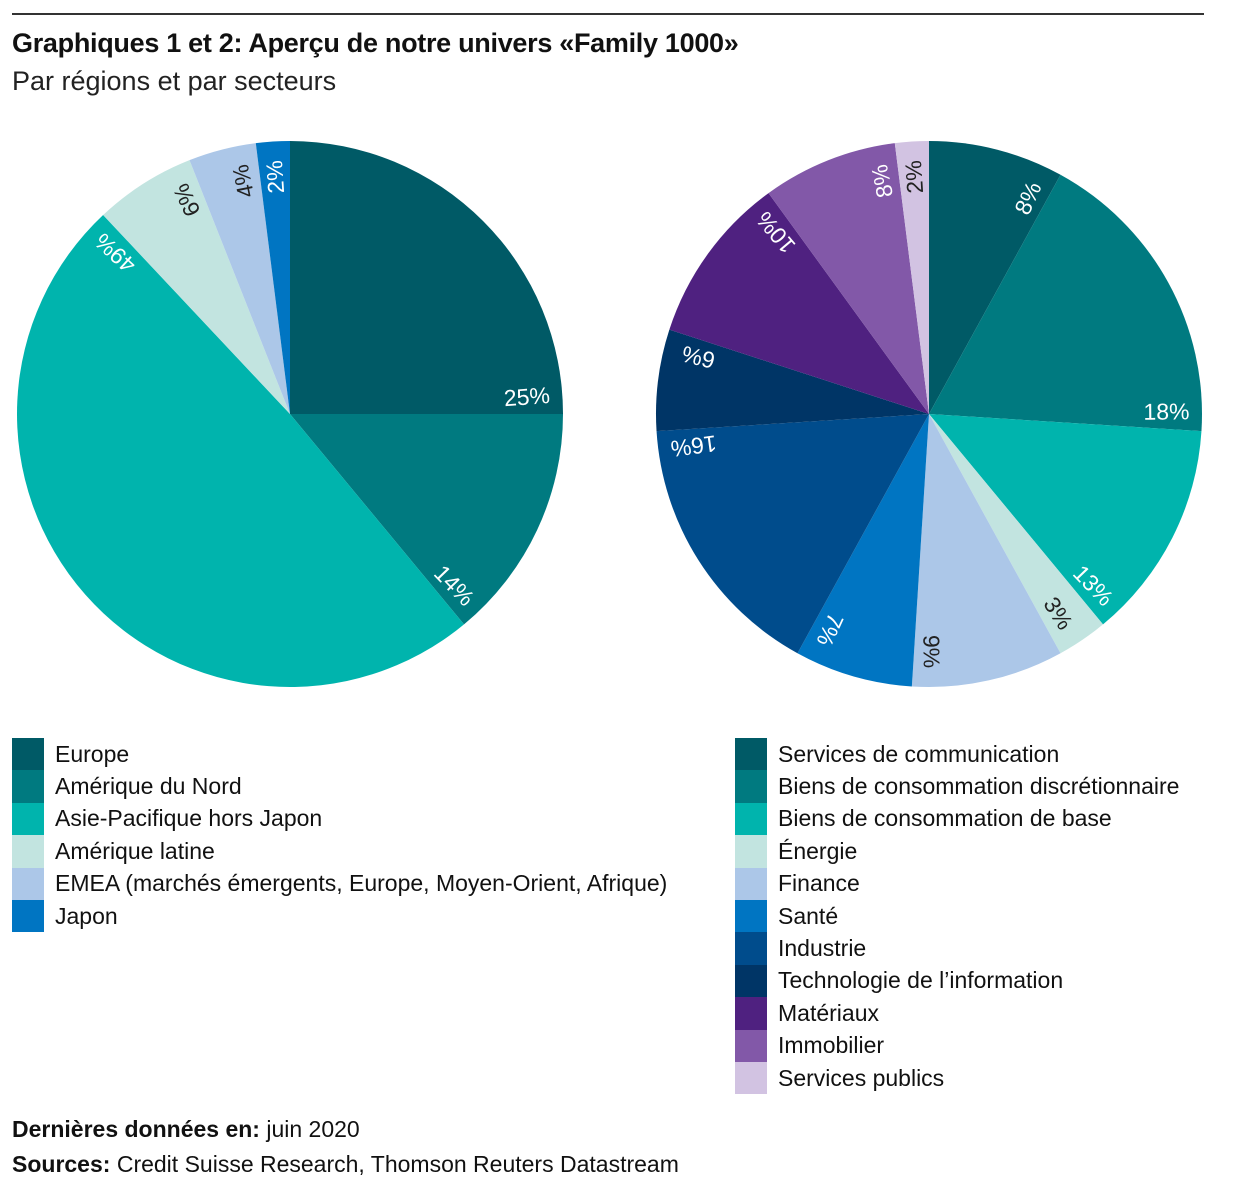 This screenshot has height=1200, width=1244. I want to click on legend-item-immobilier: Immobilier, so click(957, 1045).